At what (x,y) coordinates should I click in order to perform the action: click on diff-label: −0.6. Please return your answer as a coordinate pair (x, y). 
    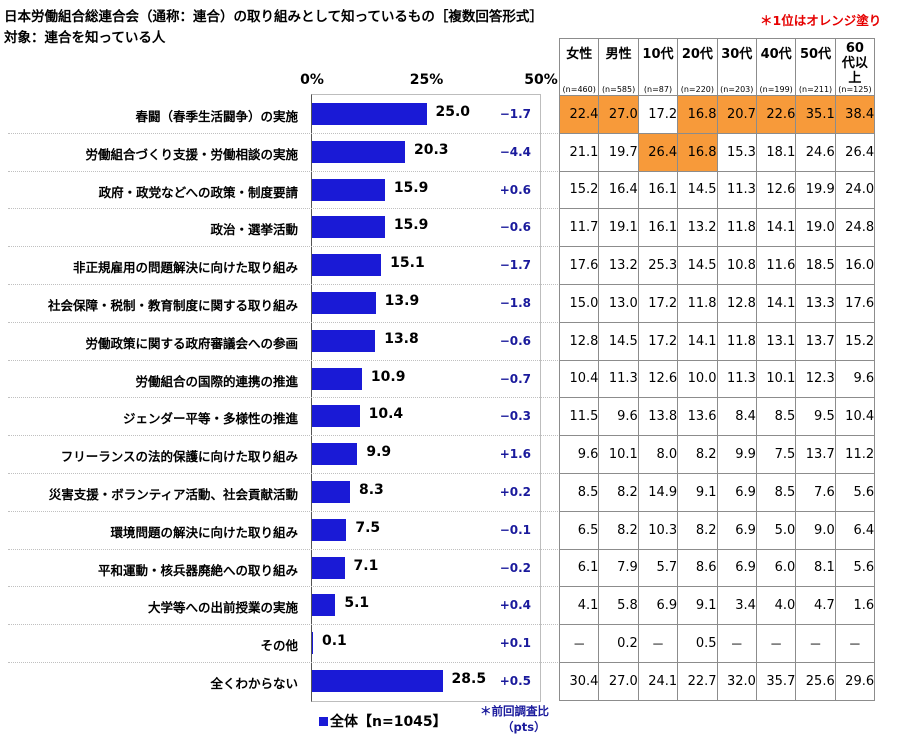
    Looking at the image, I should click on (515, 227).